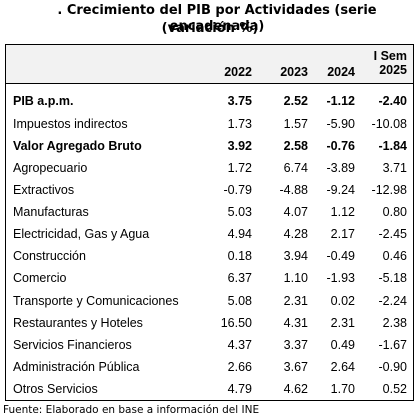 The width and height of the screenshot is (420, 420). Describe the element at coordinates (341, 146) in the screenshot. I see `row-value: -0.76` at that location.